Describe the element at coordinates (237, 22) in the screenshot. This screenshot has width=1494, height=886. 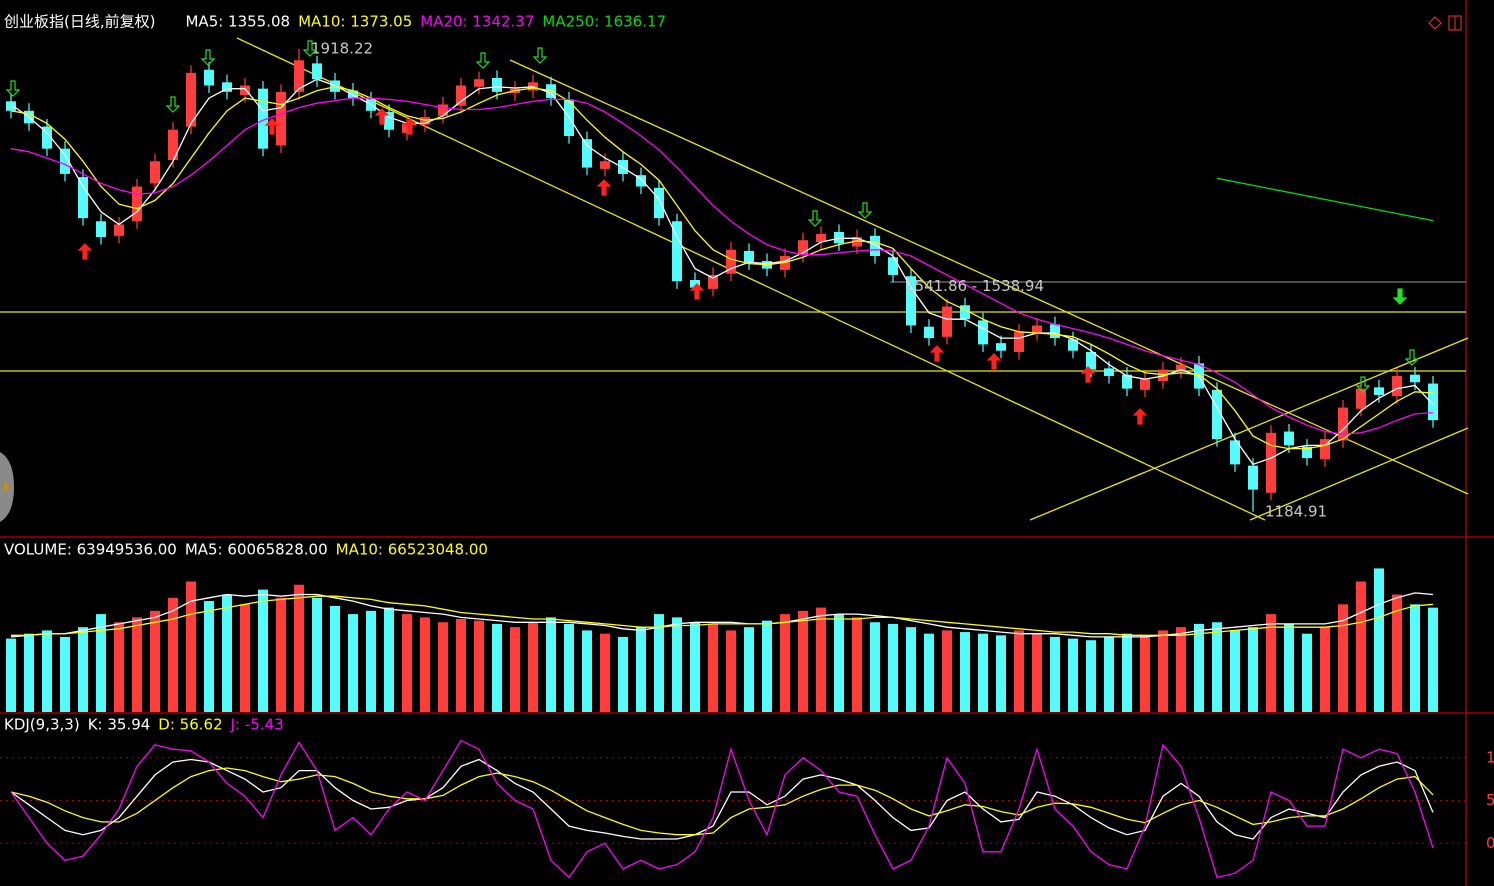
I see `legend-entry: MA5: 1355.08` at that location.